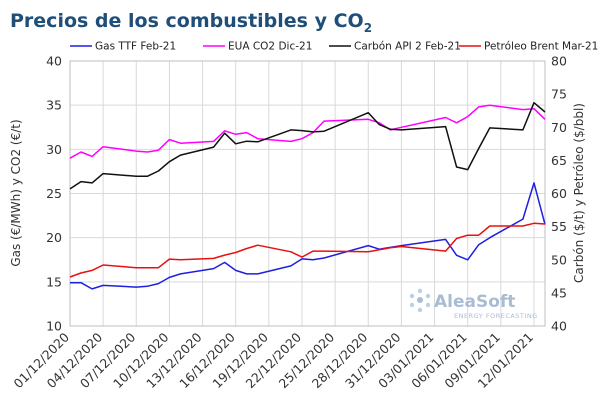 This screenshot has height=416, width=600. I want to click on chart-title: Precios de los combustibles y CO2, so click(191, 22).